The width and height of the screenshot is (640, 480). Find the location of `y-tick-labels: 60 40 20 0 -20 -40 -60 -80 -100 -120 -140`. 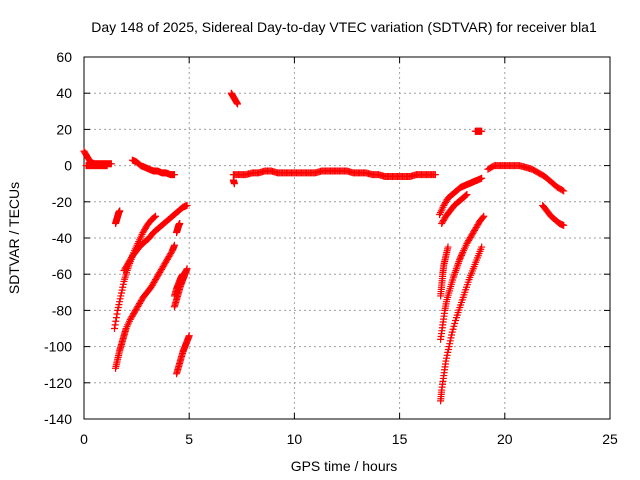

y-tick-labels: 60 40 20 0 -20 -40 -60 -80 -100 -120 -140 is located at coordinates (58, 238).